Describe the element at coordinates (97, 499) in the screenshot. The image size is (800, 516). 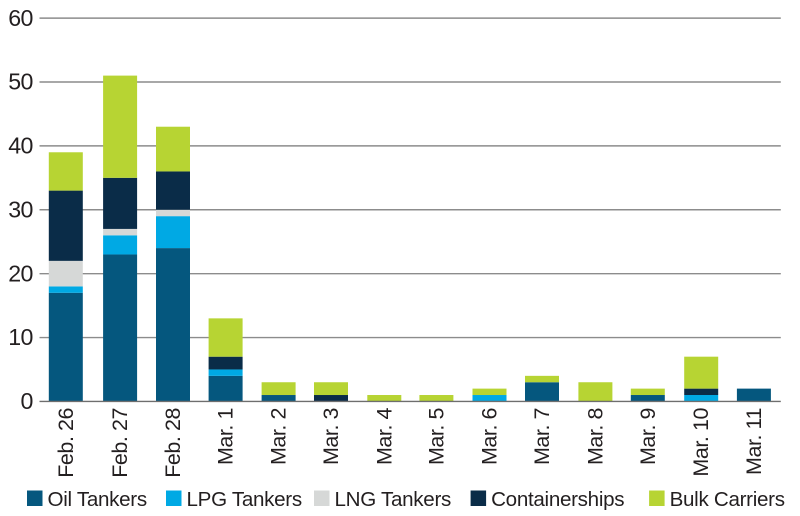
I see `svg-text: Oil Tankers` at that location.